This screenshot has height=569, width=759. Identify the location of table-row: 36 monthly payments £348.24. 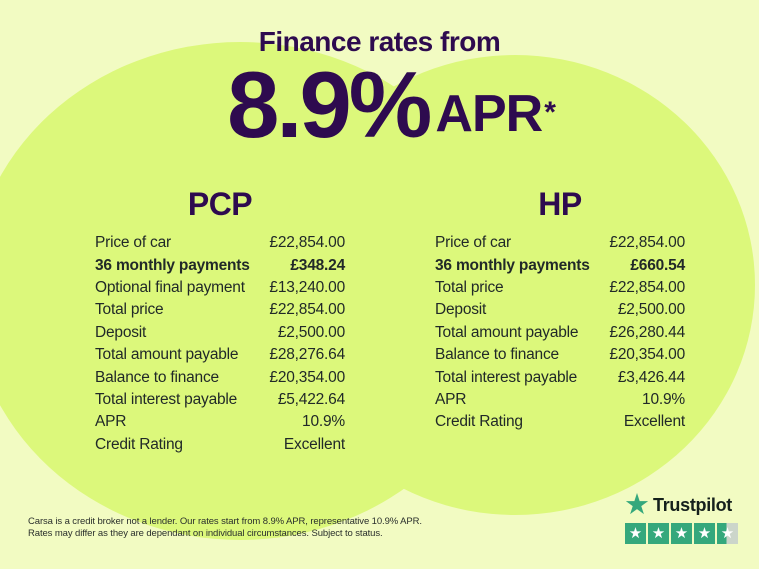
(220, 265).